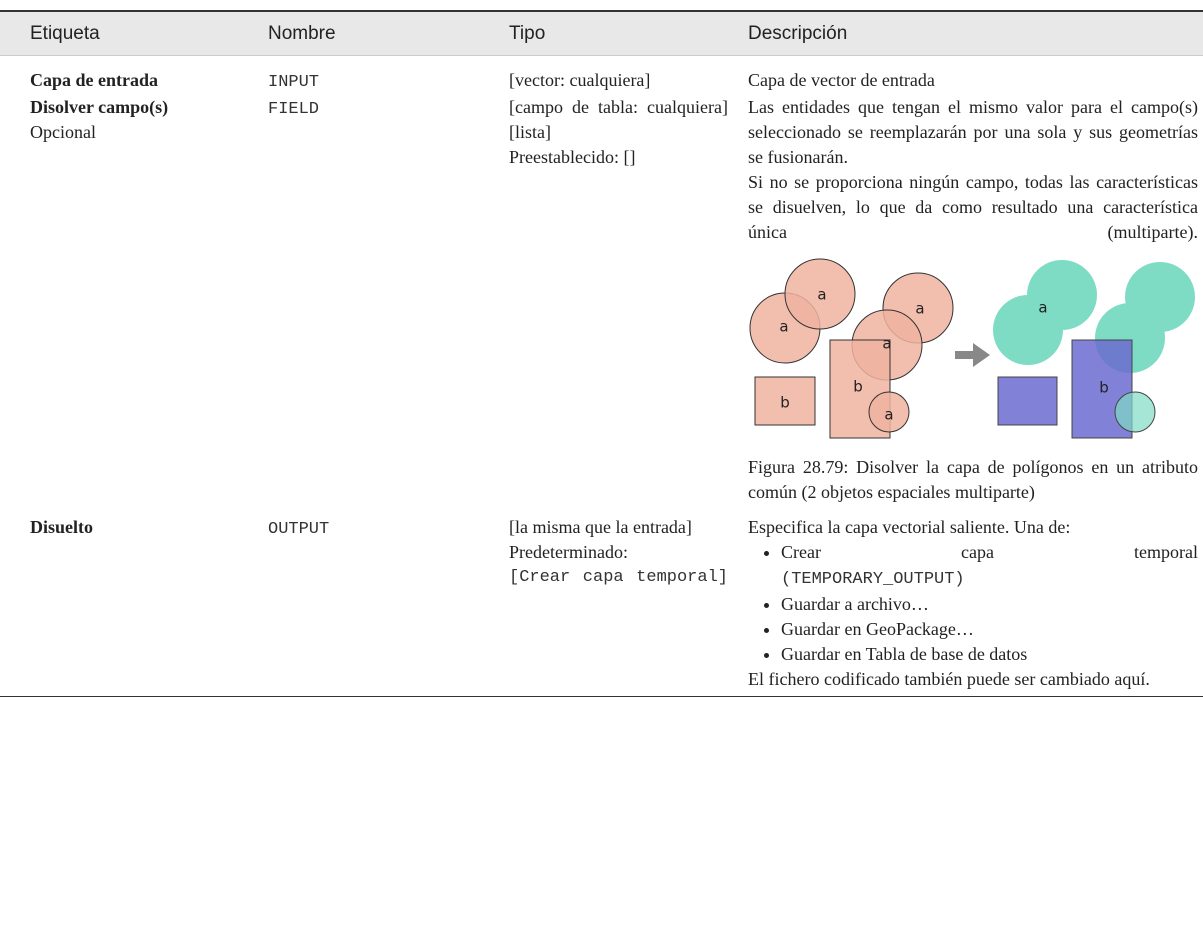 This screenshot has width=1203, height=933. What do you see at coordinates (618, 119) in the screenshot?
I see `type: [campo de tabla: cualquiera] [lista]` at bounding box center [618, 119].